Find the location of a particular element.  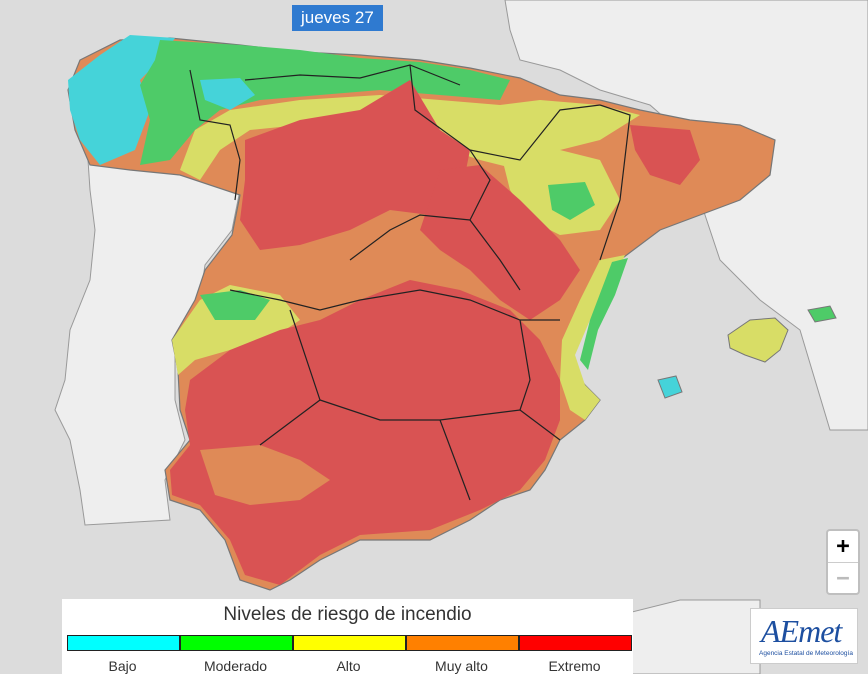

legend-label-alto: Alto is located at coordinates (348, 666).